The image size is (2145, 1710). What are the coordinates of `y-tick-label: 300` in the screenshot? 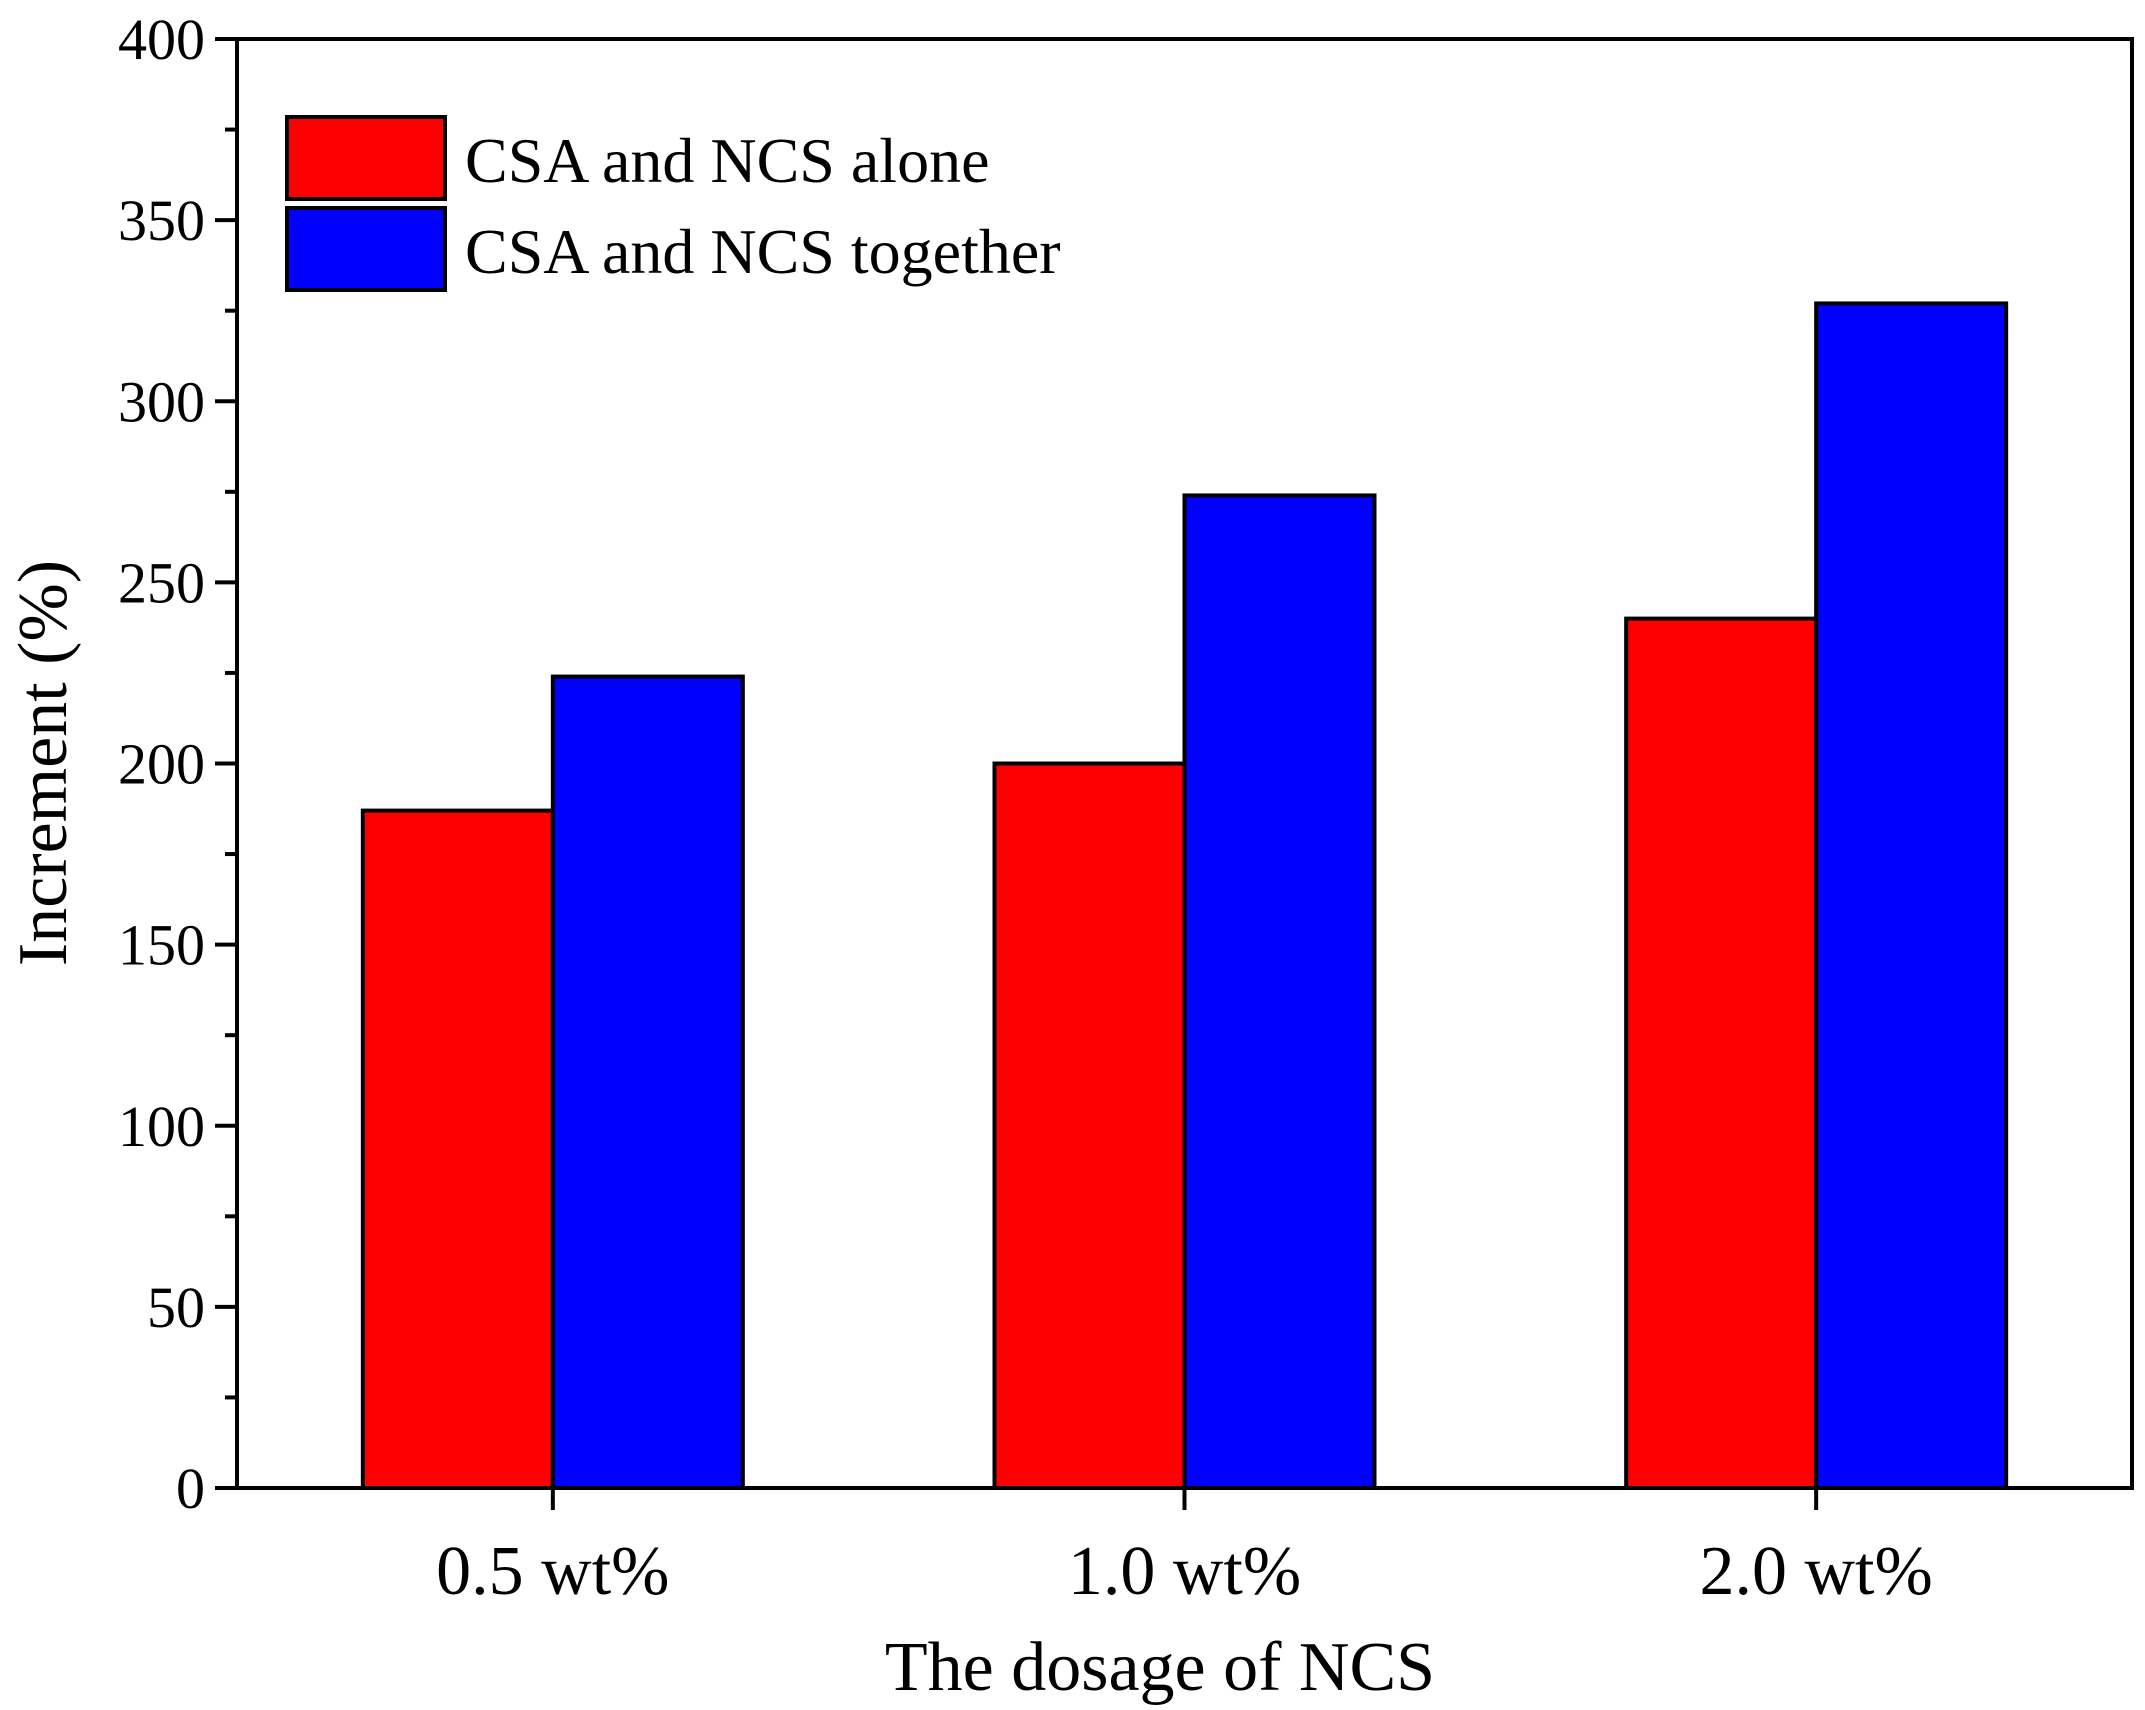 It's located at (161, 401).